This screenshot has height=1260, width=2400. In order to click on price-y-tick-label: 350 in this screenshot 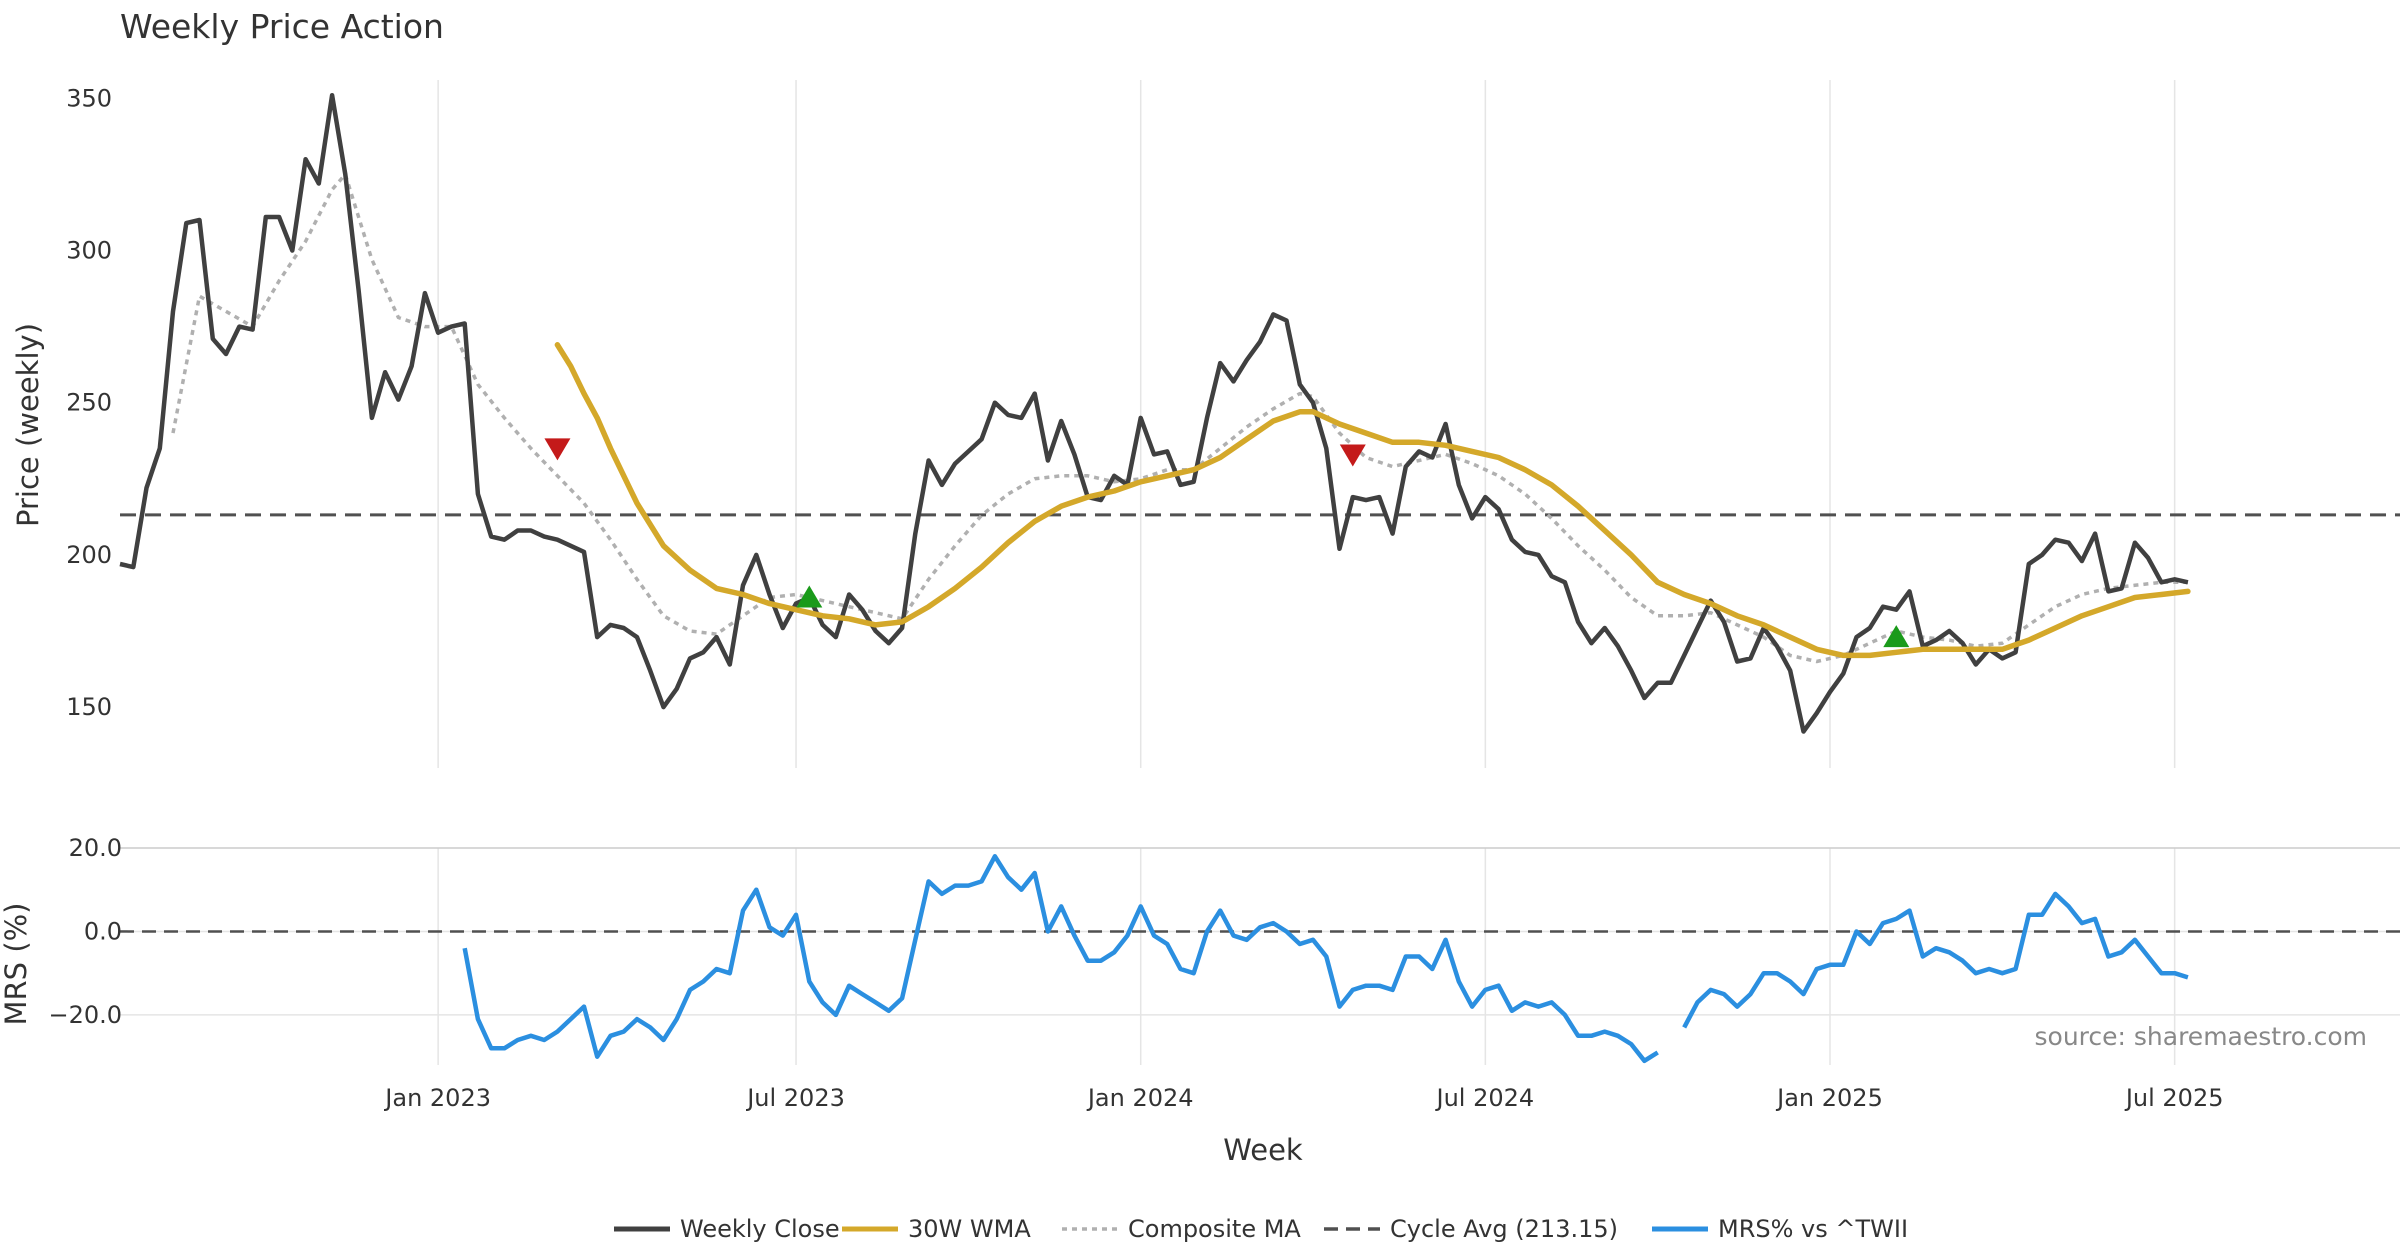, I will do `click(89, 98)`.